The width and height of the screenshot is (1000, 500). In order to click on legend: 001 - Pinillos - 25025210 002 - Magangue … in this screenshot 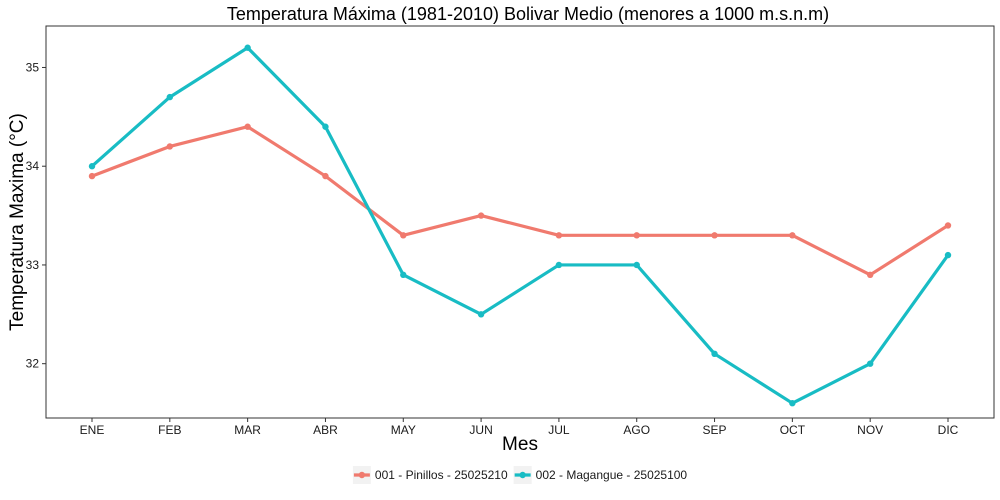, I will do `click(520, 475)`.